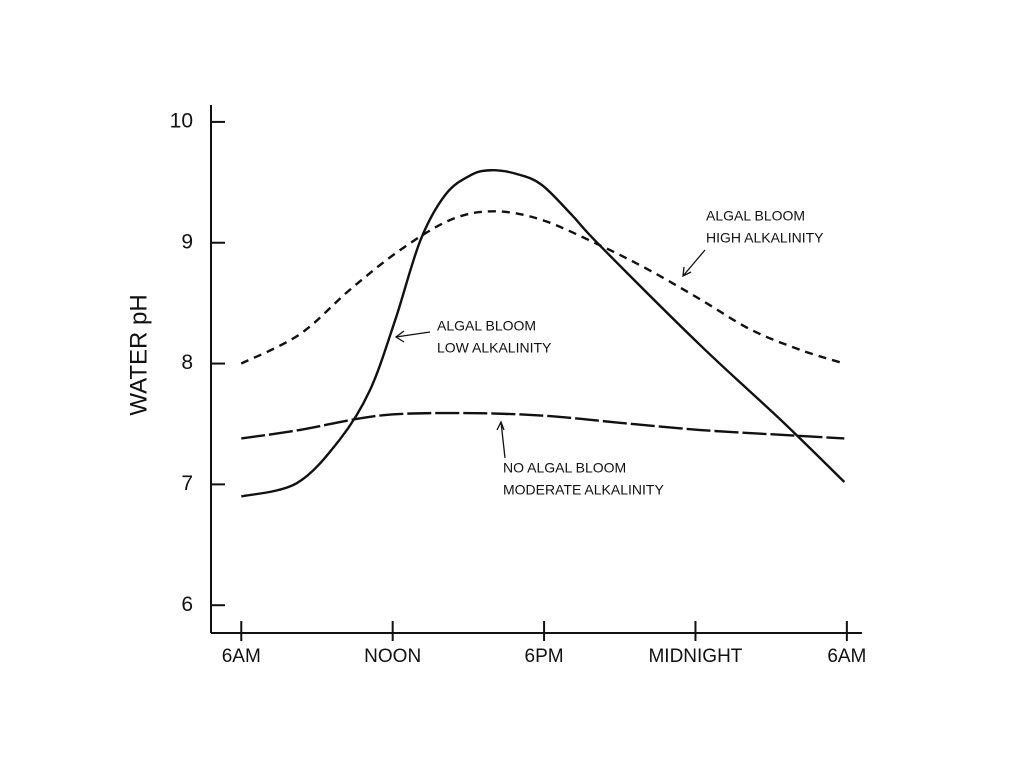 This screenshot has width=1024, height=781. What do you see at coordinates (392, 656) in the screenshot?
I see `x-tick-label: NOON` at bounding box center [392, 656].